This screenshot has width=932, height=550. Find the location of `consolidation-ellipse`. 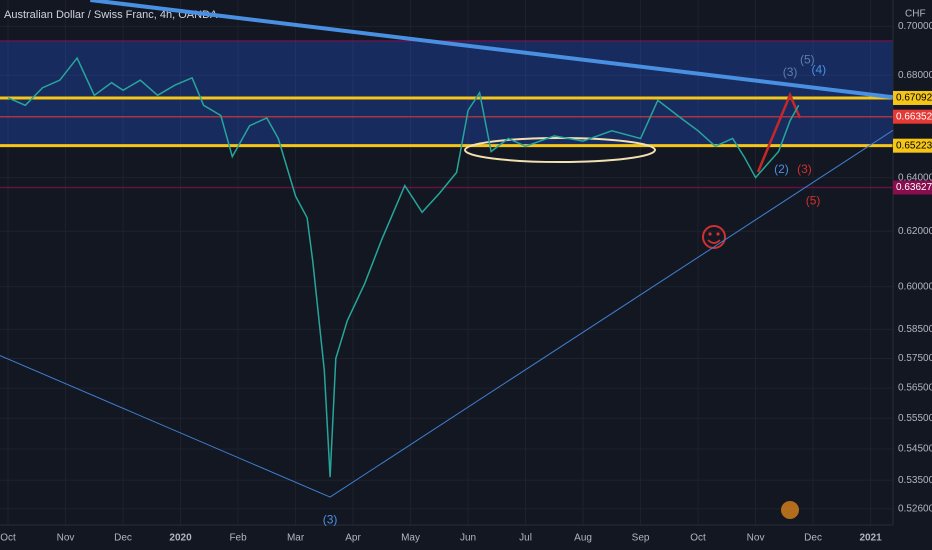

consolidation-ellipse is located at coordinates (560, 150).